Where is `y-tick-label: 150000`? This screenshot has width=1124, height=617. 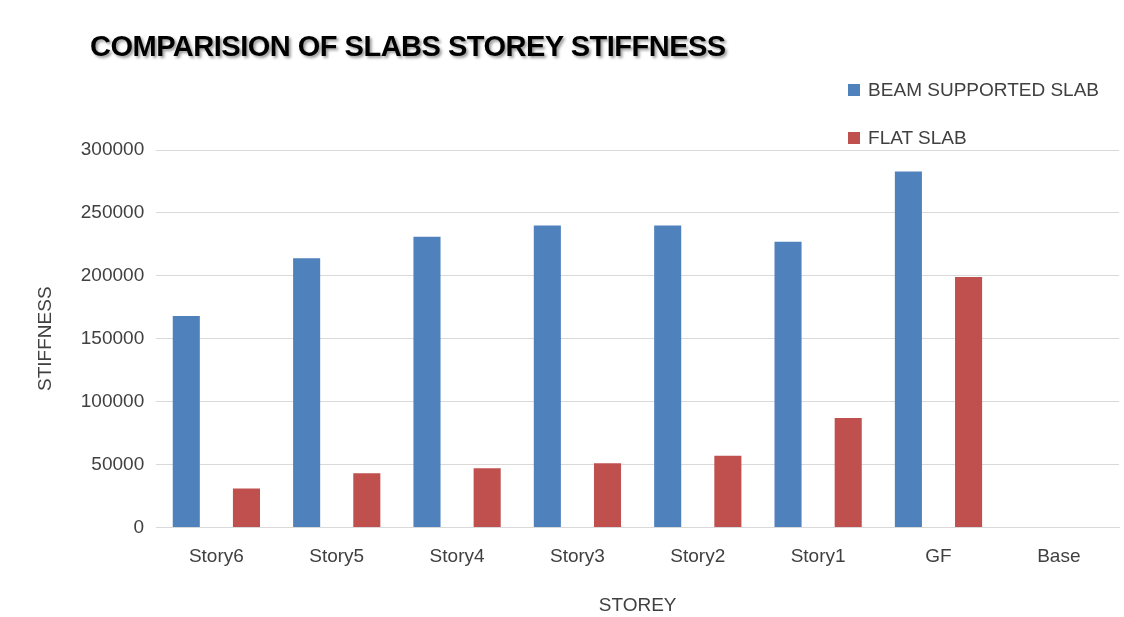
y-tick-label: 150000 is located at coordinates (112, 337).